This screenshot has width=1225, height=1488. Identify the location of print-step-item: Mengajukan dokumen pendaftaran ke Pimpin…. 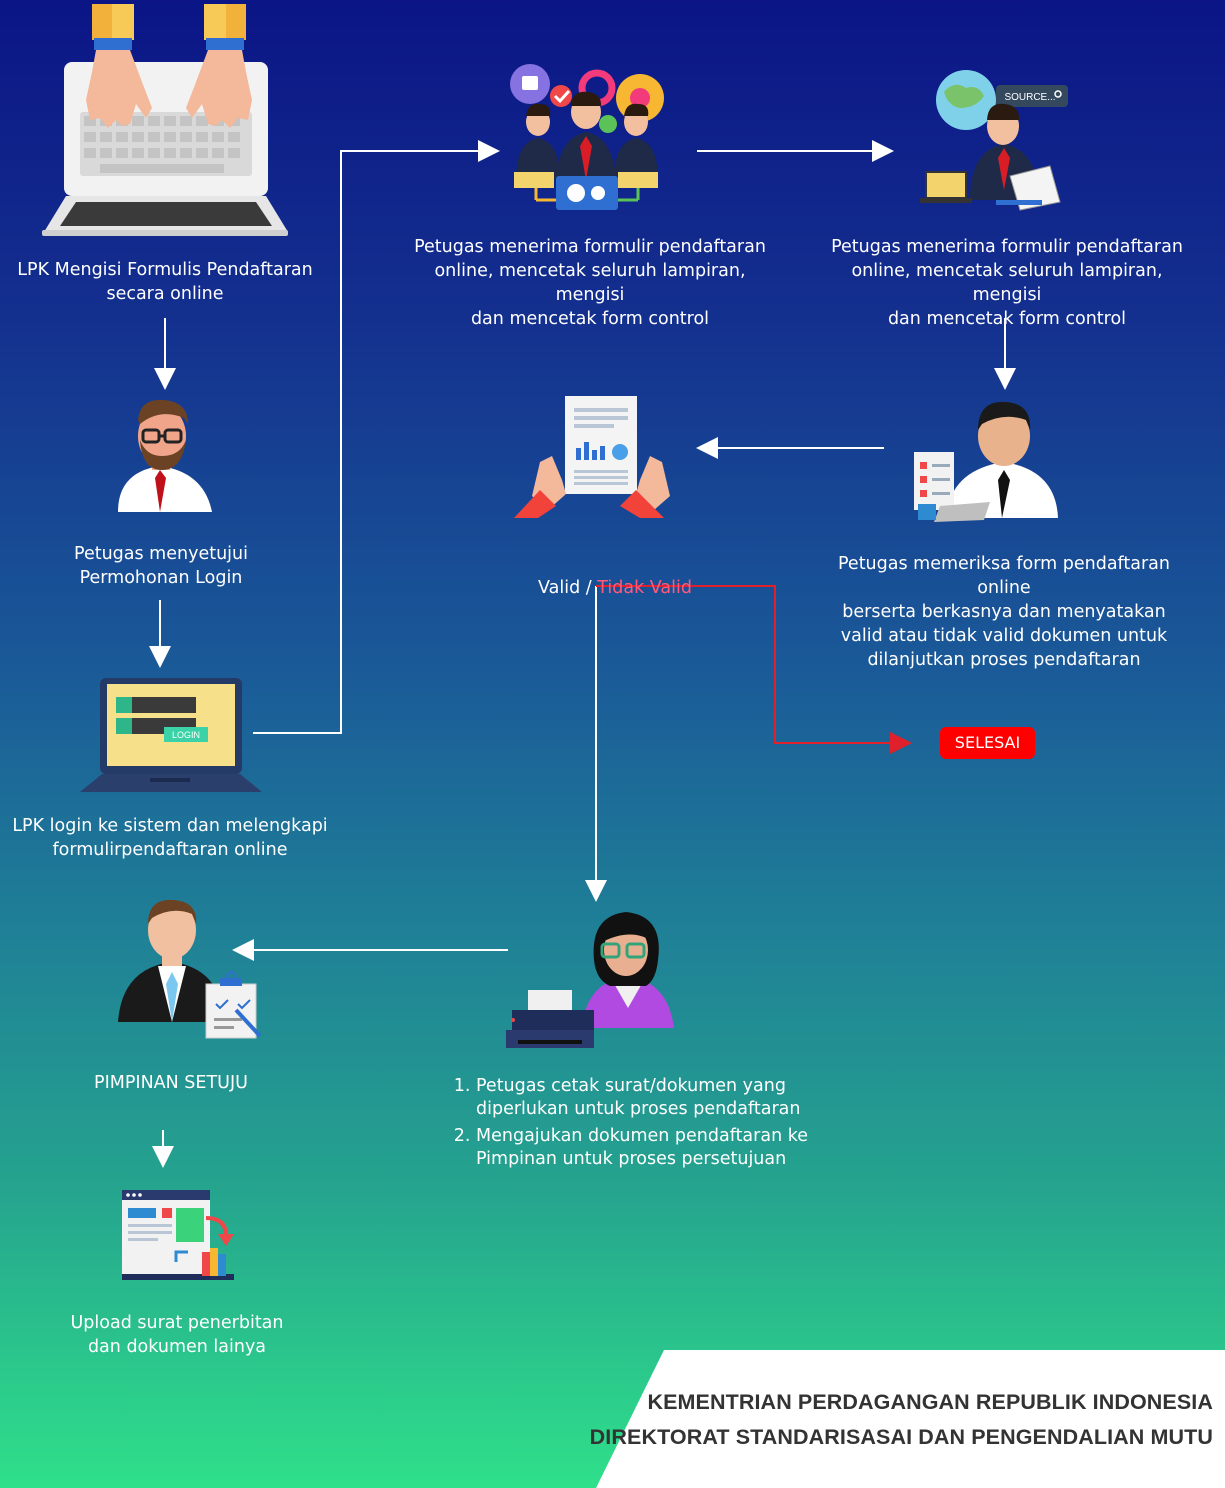
(642, 1148).